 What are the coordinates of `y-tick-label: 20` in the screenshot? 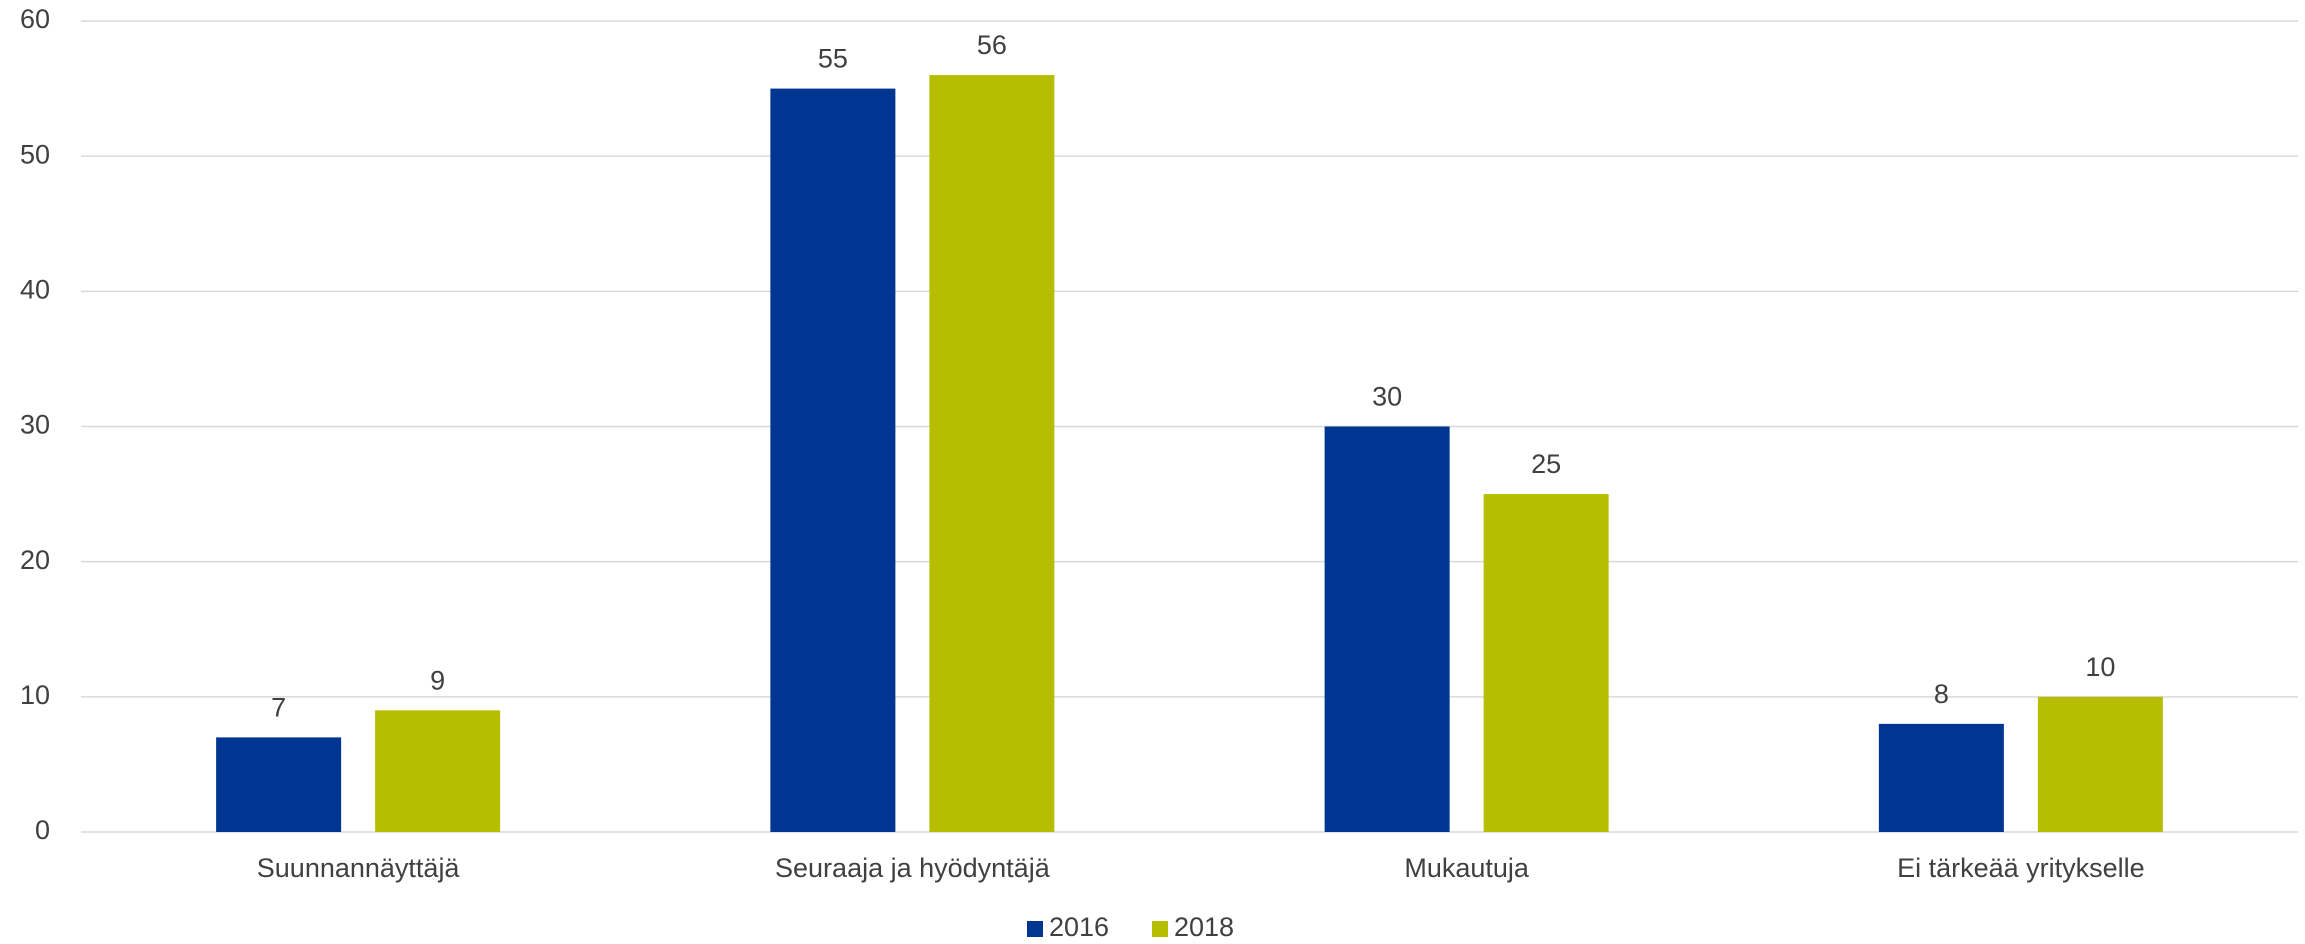 It's located at (35, 560).